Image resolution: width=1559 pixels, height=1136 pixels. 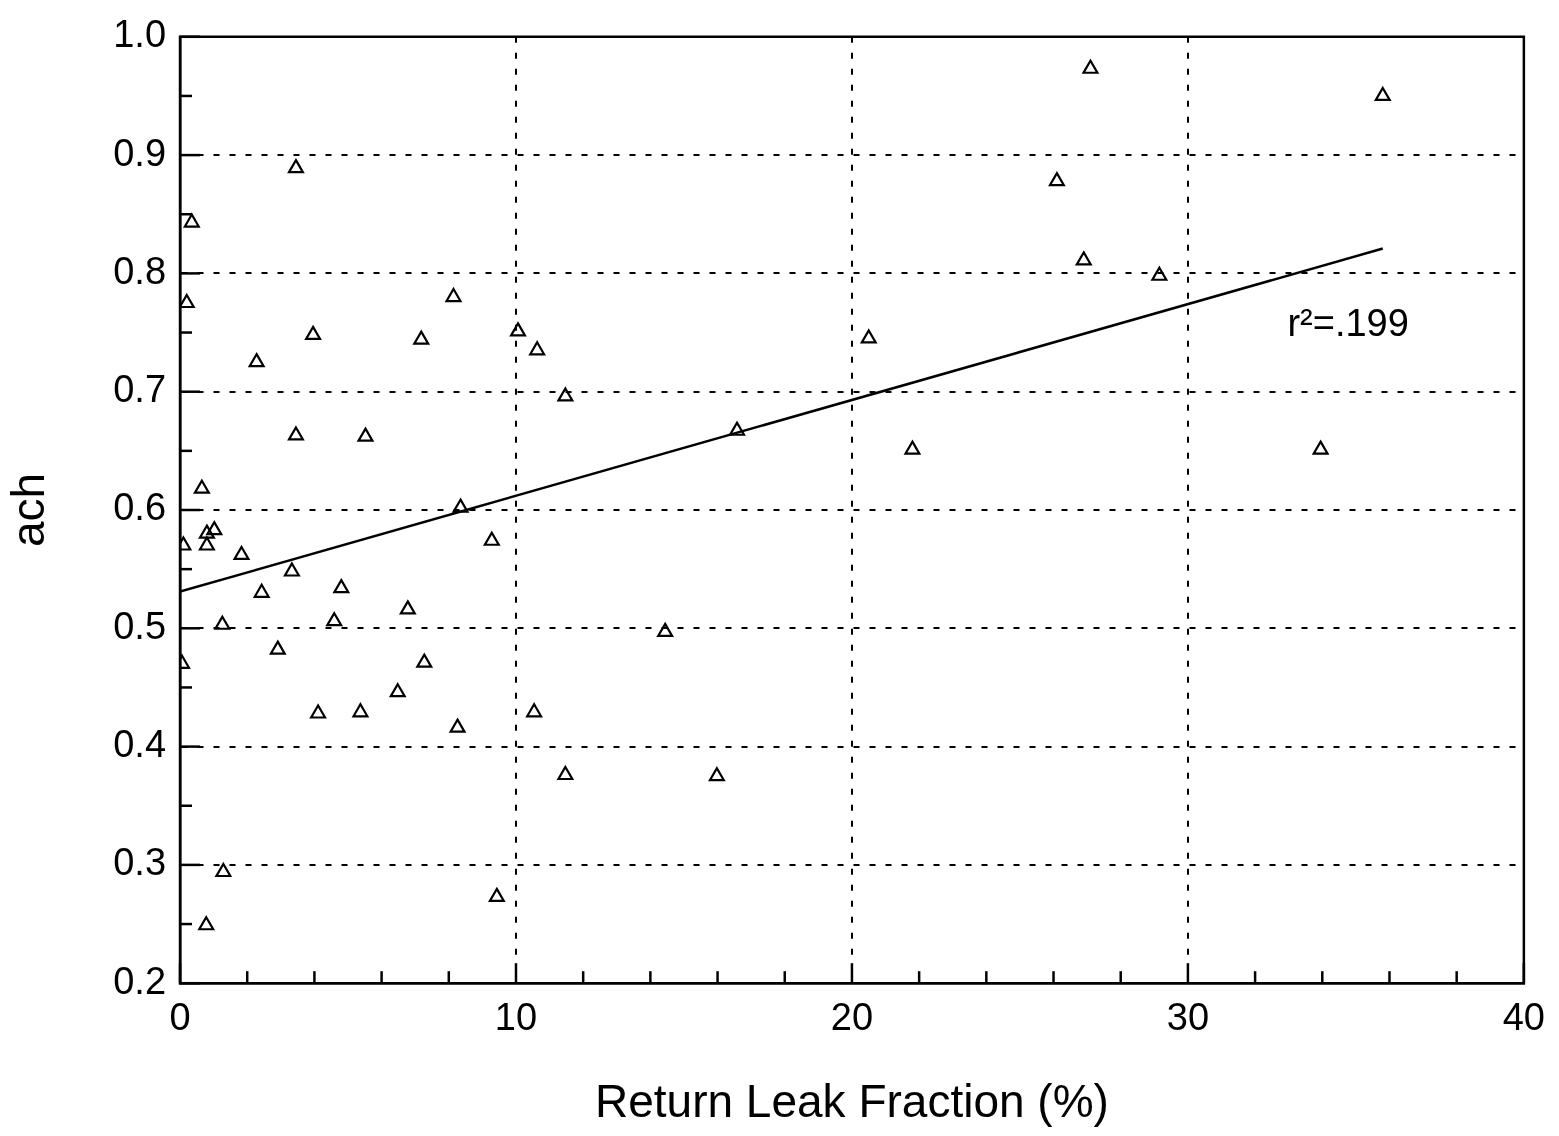 What do you see at coordinates (140, 980) in the screenshot?
I see `y-tick-label: 0.2` at bounding box center [140, 980].